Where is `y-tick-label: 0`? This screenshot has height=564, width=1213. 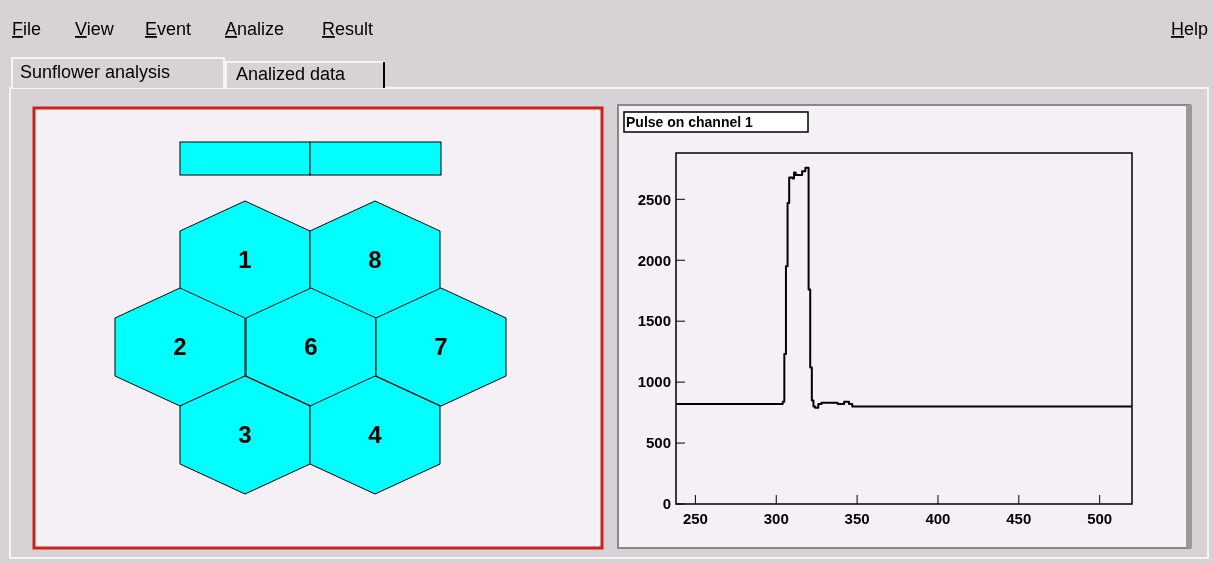 y-tick-label: 0 is located at coordinates (666, 504).